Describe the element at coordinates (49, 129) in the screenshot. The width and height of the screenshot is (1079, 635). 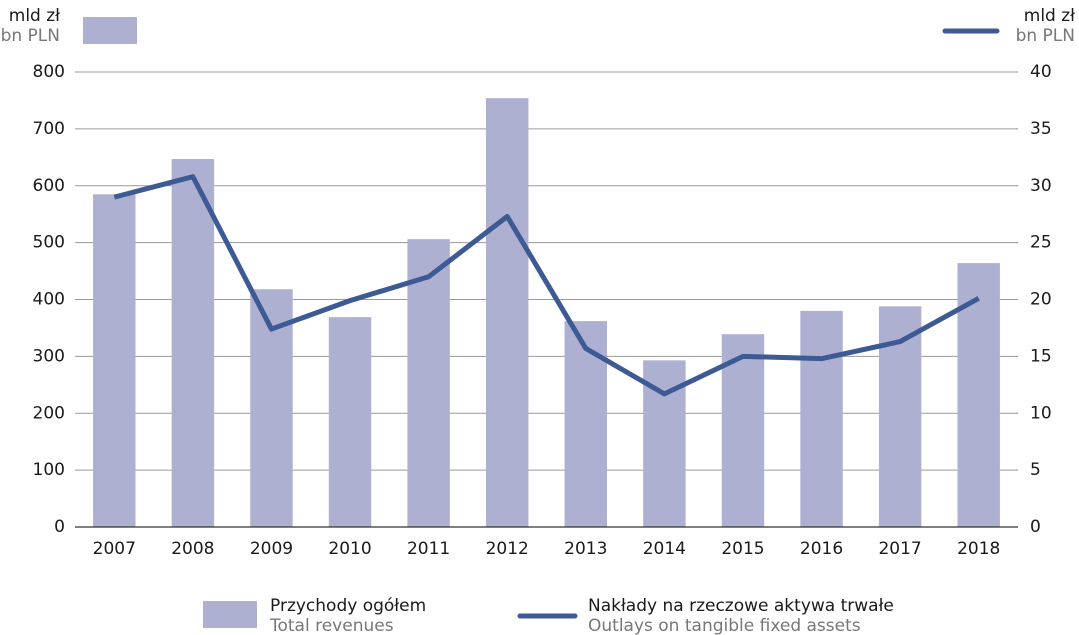
I see `y-tick-label: 700` at that location.